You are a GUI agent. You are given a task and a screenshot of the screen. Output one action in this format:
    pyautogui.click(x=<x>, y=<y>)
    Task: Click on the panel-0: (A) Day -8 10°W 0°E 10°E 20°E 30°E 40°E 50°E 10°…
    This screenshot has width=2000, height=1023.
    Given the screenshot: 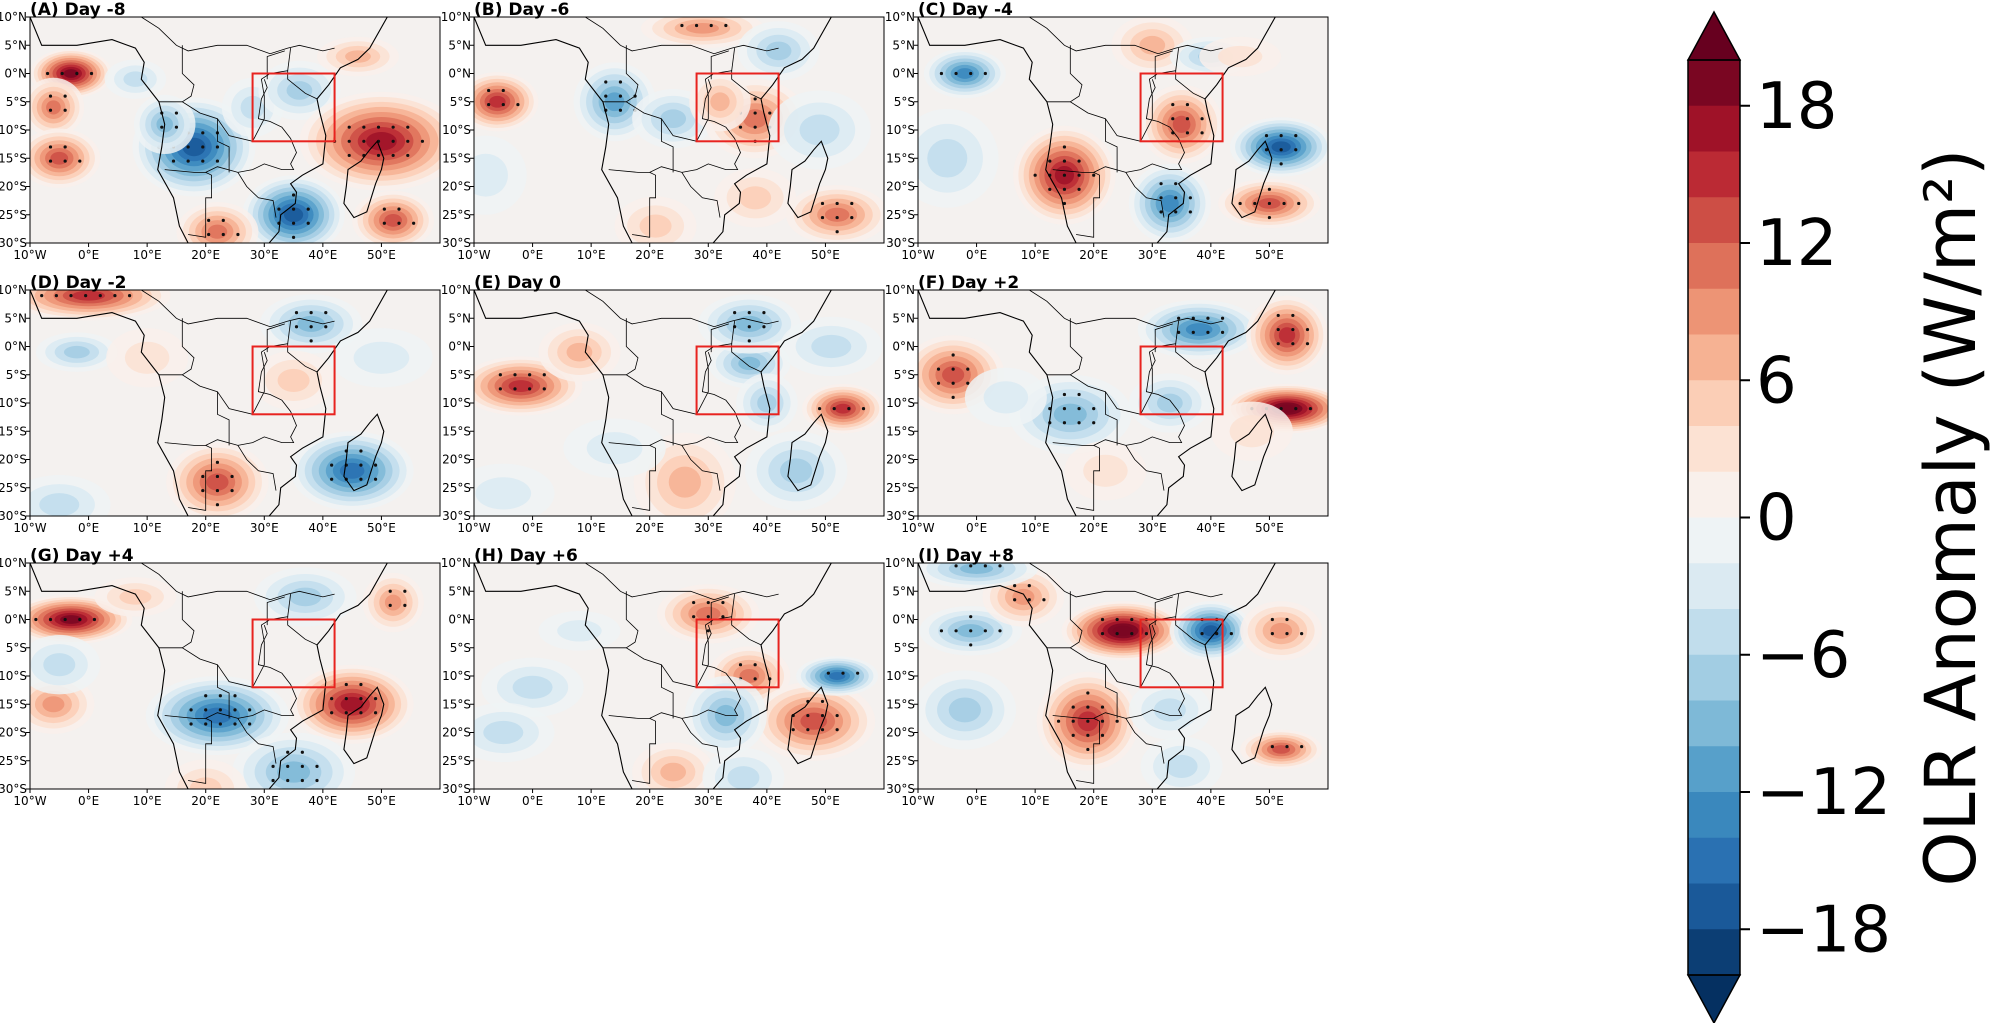 What is the action you would take?
    pyautogui.click(x=220, y=131)
    